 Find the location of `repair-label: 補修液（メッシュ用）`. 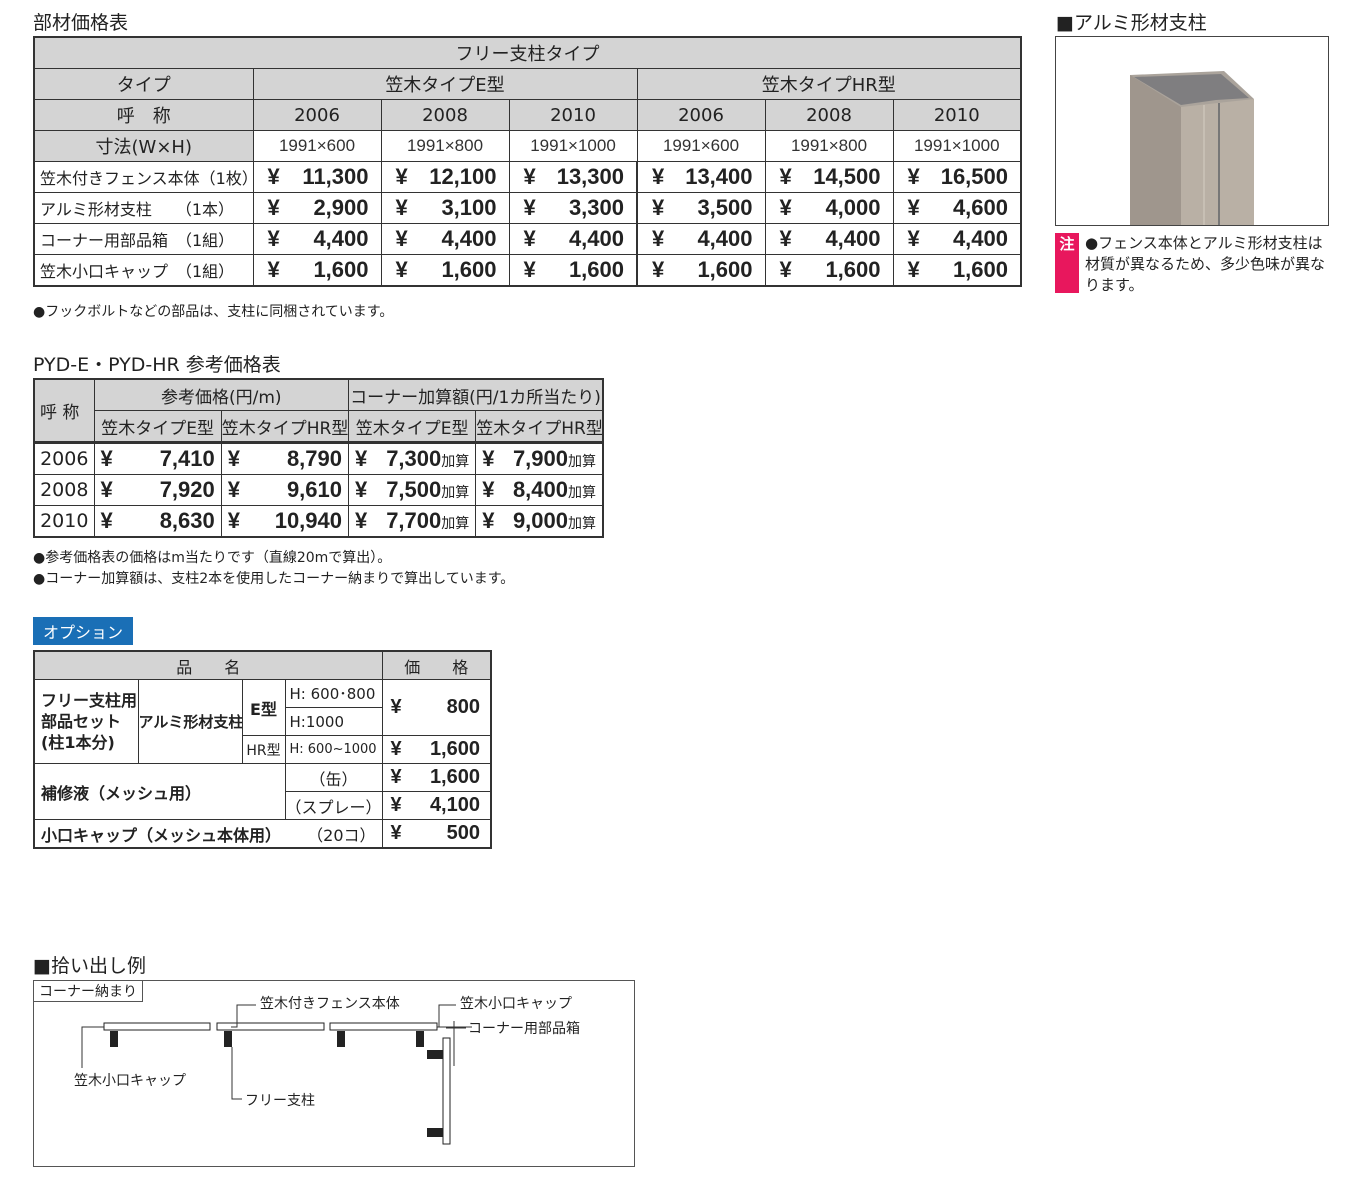

repair-label: 補修液（メッシュ用） is located at coordinates (159, 791).